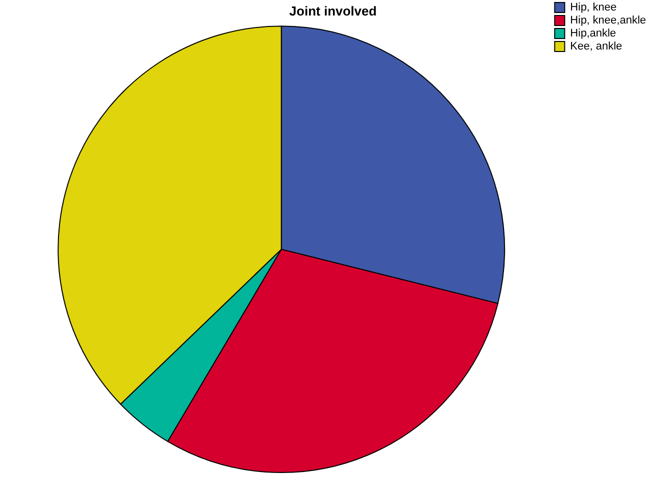 The image size is (661, 477). What do you see at coordinates (593, 8) in the screenshot?
I see `legend-label: Hip, knee` at bounding box center [593, 8].